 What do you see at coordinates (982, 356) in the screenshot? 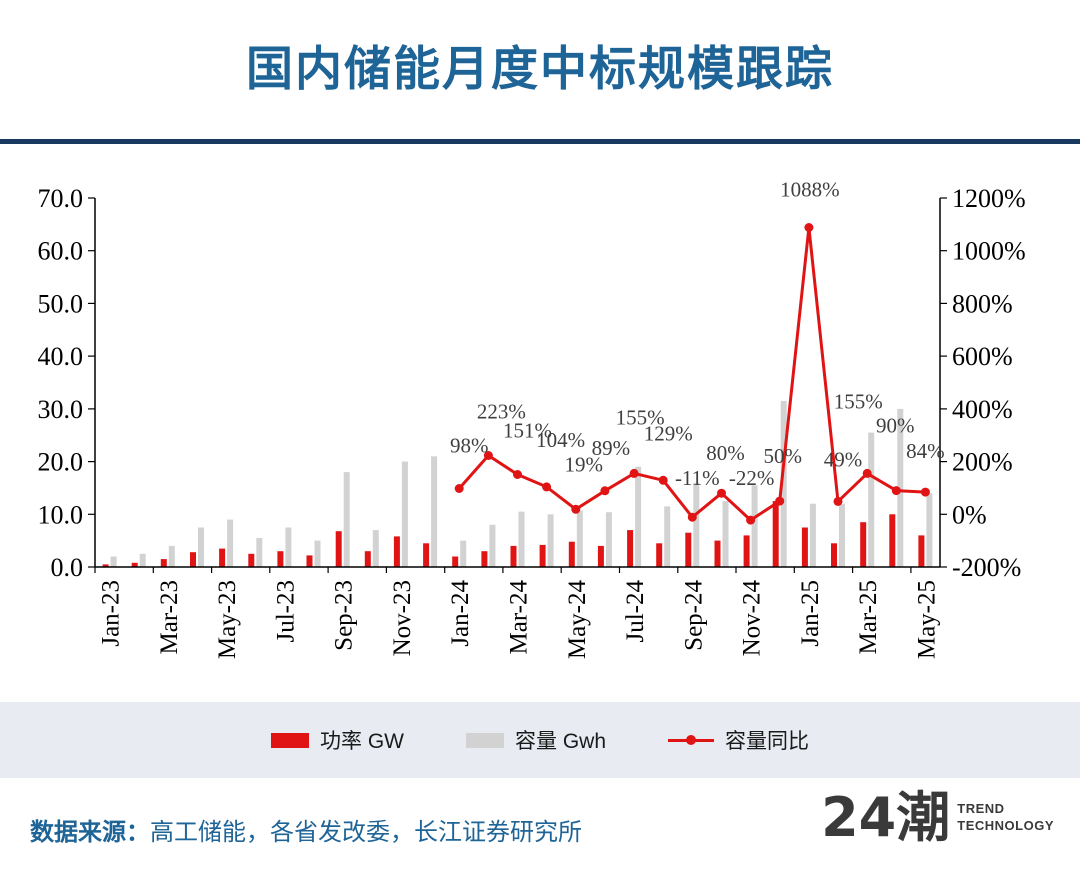
I see `svg-text: 600%` at bounding box center [982, 356].